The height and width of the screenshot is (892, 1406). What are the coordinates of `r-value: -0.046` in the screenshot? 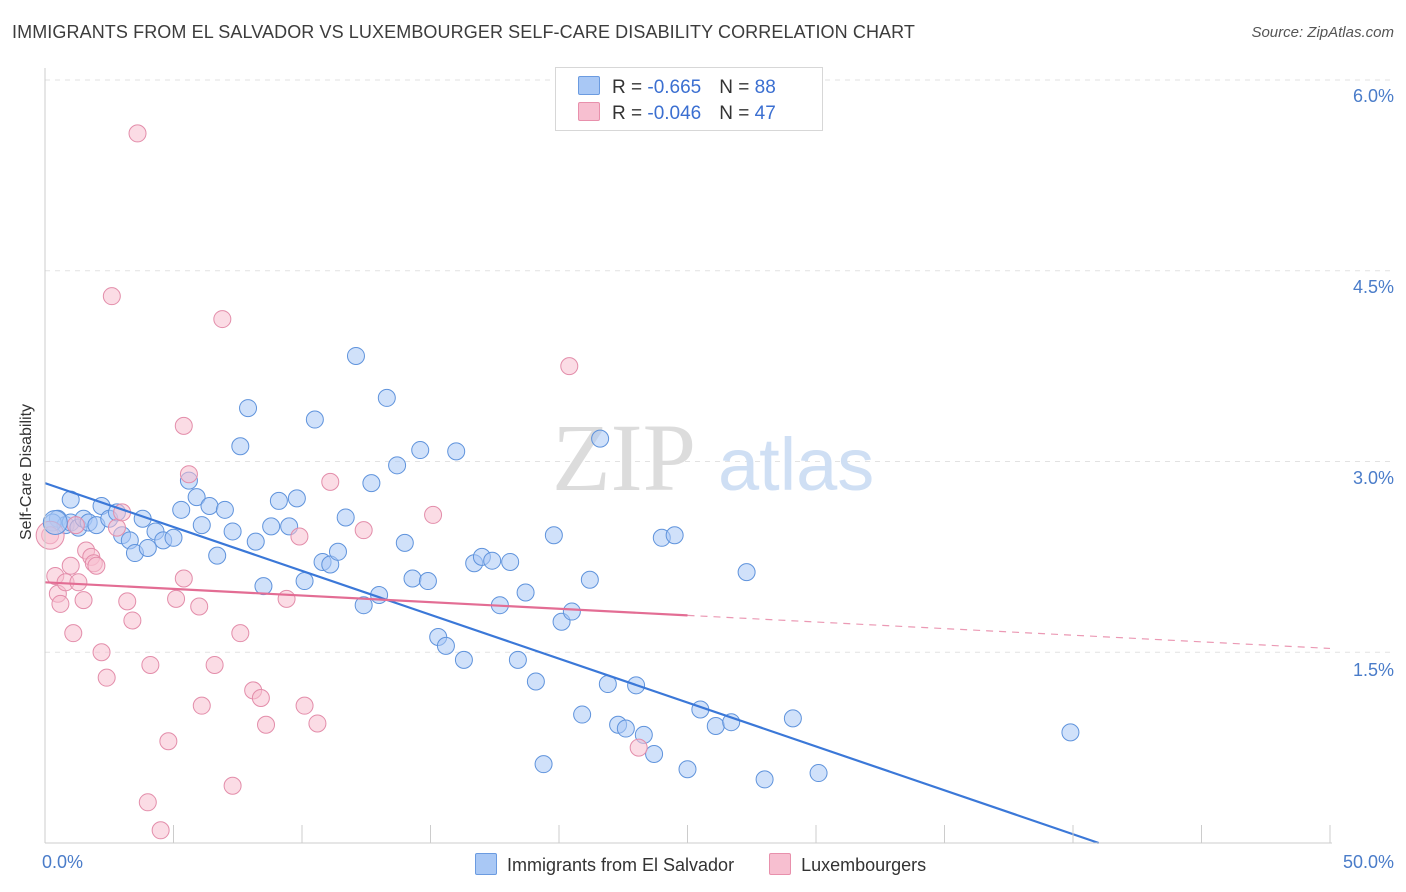 It's located at (674, 113).